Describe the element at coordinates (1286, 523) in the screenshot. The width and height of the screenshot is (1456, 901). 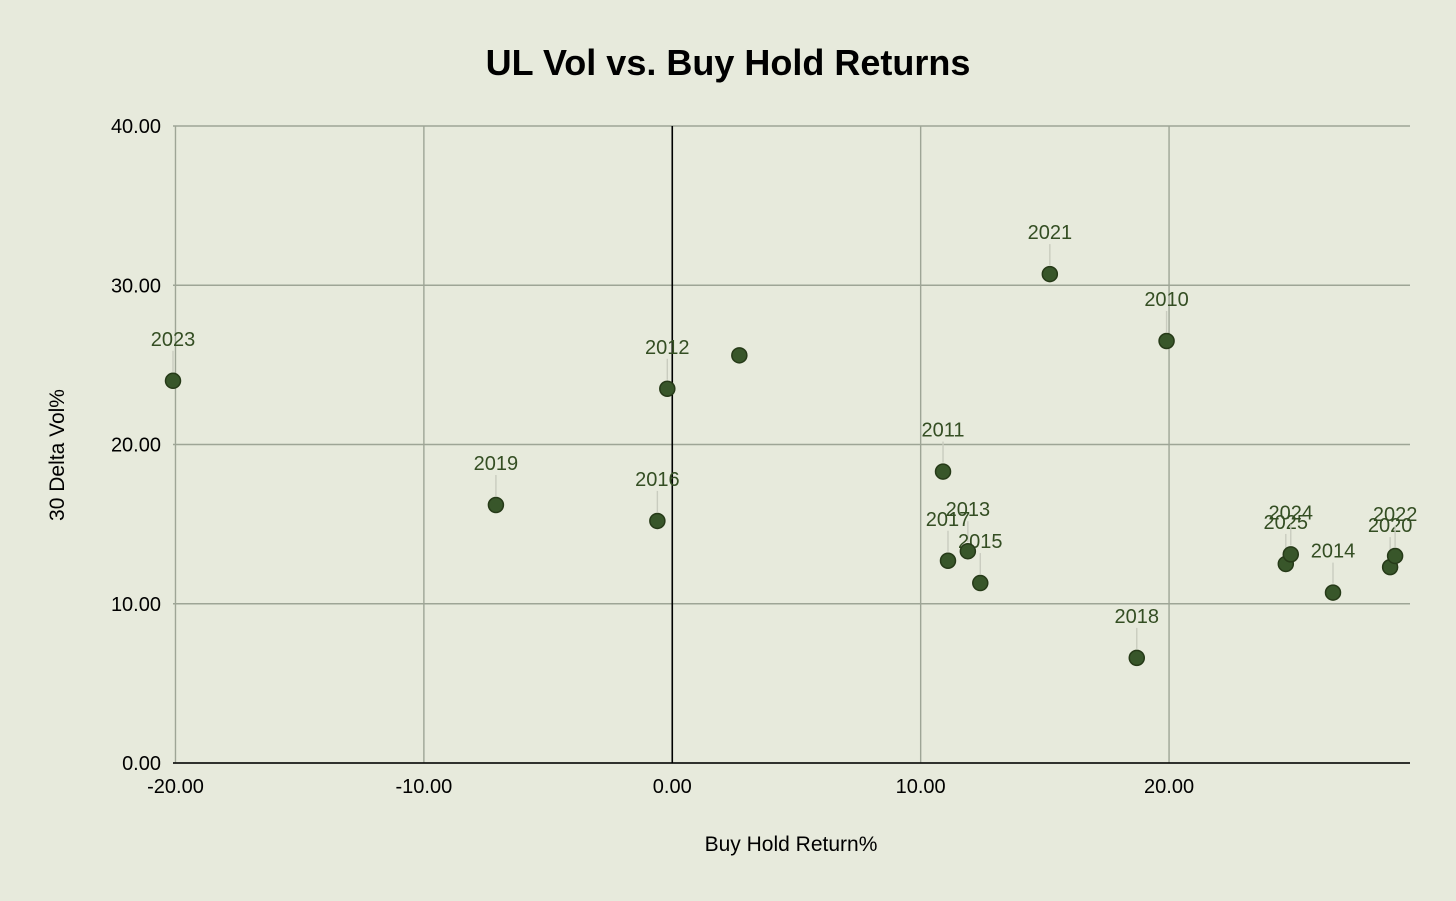
I see `point-label-2025: 2025` at that location.